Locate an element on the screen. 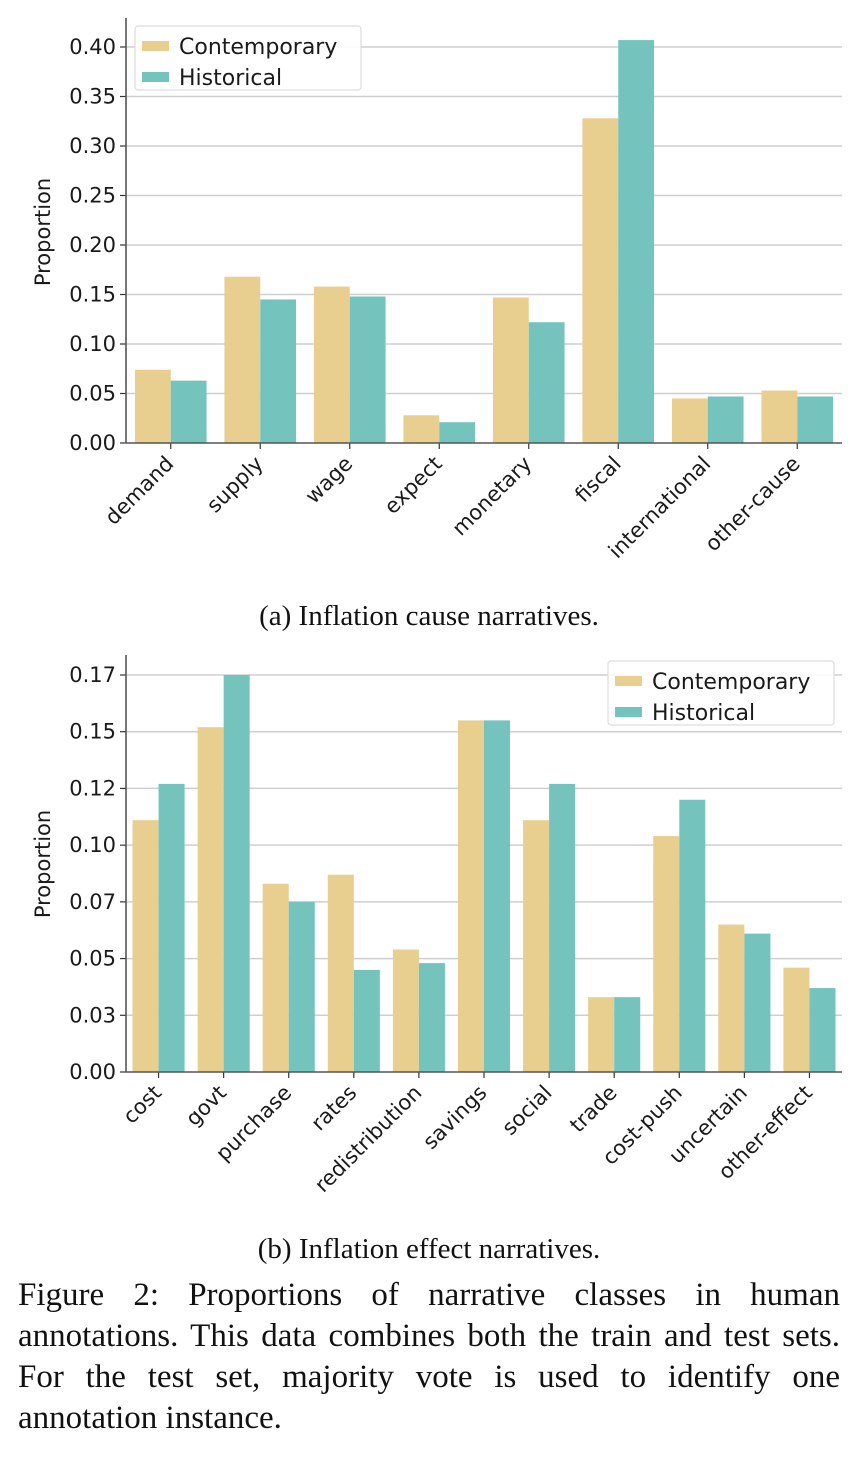  bar-contemporary-redistribution is located at coordinates (405, 1010).